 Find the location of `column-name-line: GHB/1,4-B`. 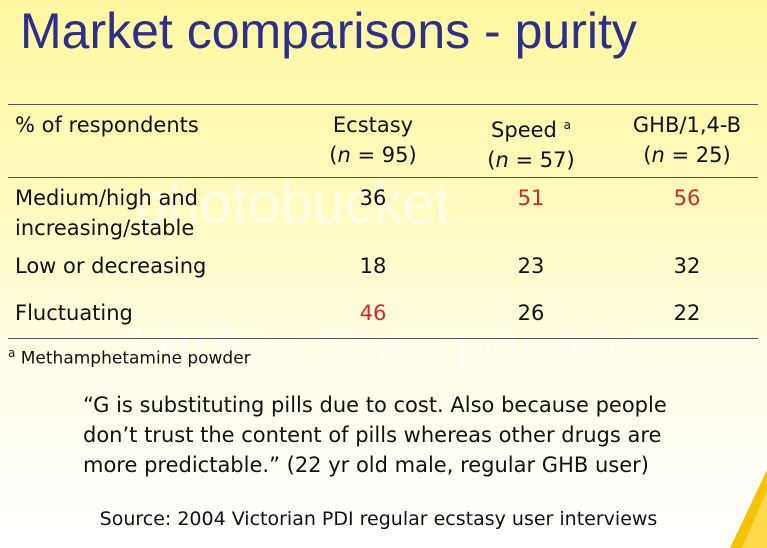

column-name-line: GHB/1,4-B is located at coordinates (687, 125).